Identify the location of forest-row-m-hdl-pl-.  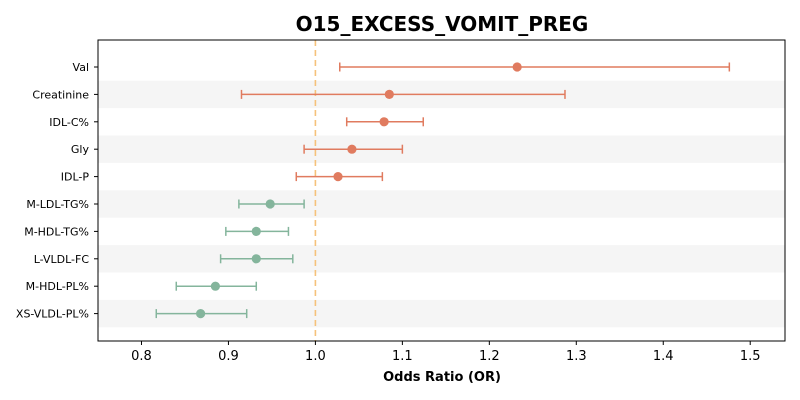
(216, 286).